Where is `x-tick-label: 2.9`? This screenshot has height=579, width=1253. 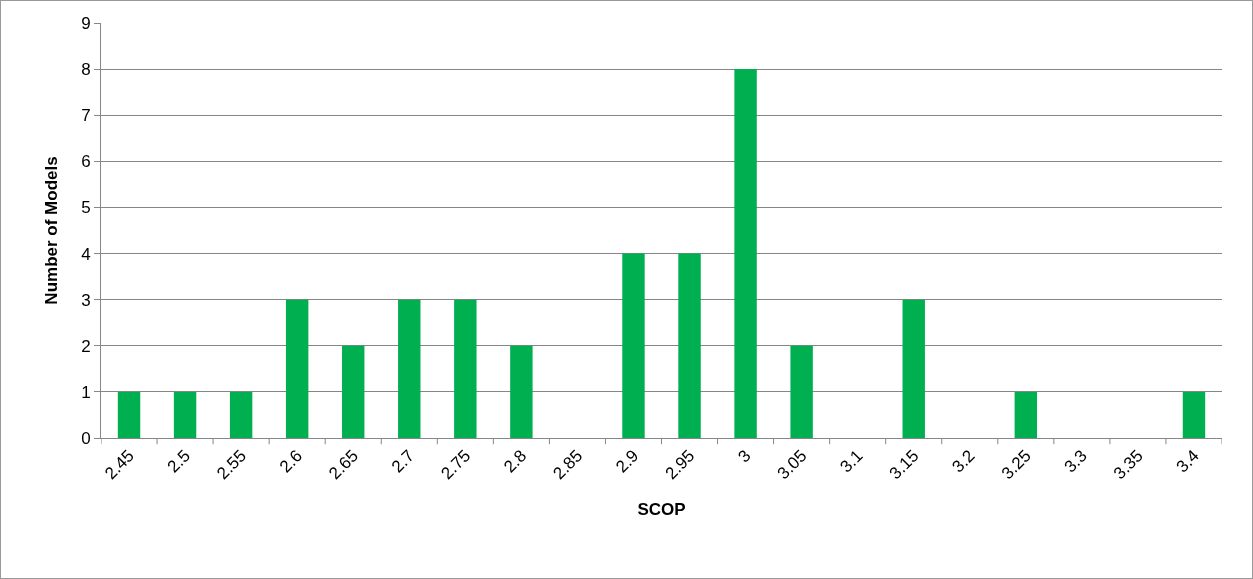
x-tick-label: 2.9 is located at coordinates (627, 461).